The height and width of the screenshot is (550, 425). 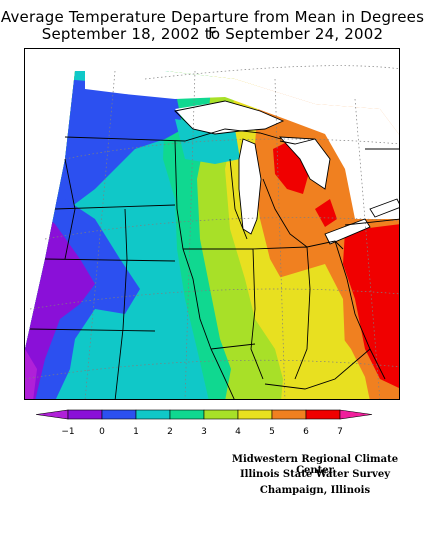 What do you see at coordinates (340, 432) in the screenshot?
I see `legend-tick-label: 7` at bounding box center [340, 432].